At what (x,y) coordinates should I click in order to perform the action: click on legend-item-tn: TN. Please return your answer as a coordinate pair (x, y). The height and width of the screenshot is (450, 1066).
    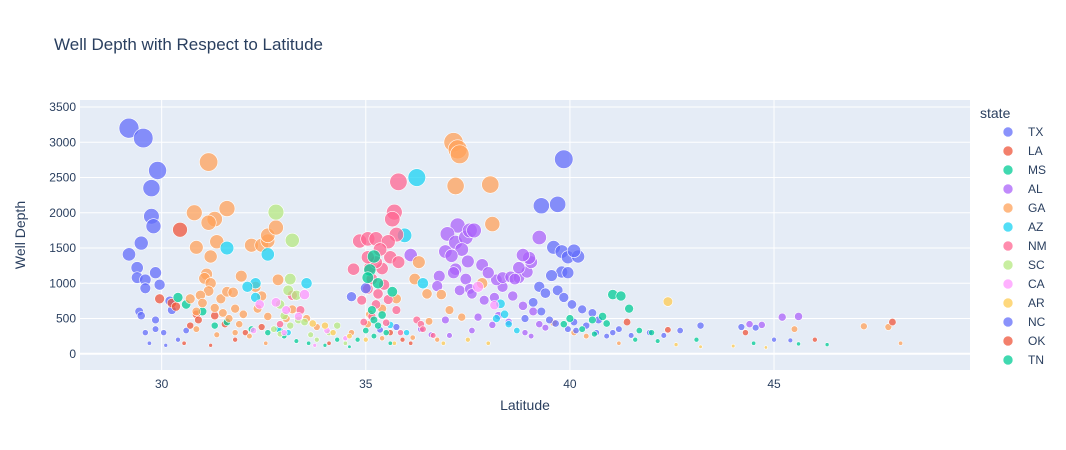
    Looking at the image, I should click on (1023, 360).